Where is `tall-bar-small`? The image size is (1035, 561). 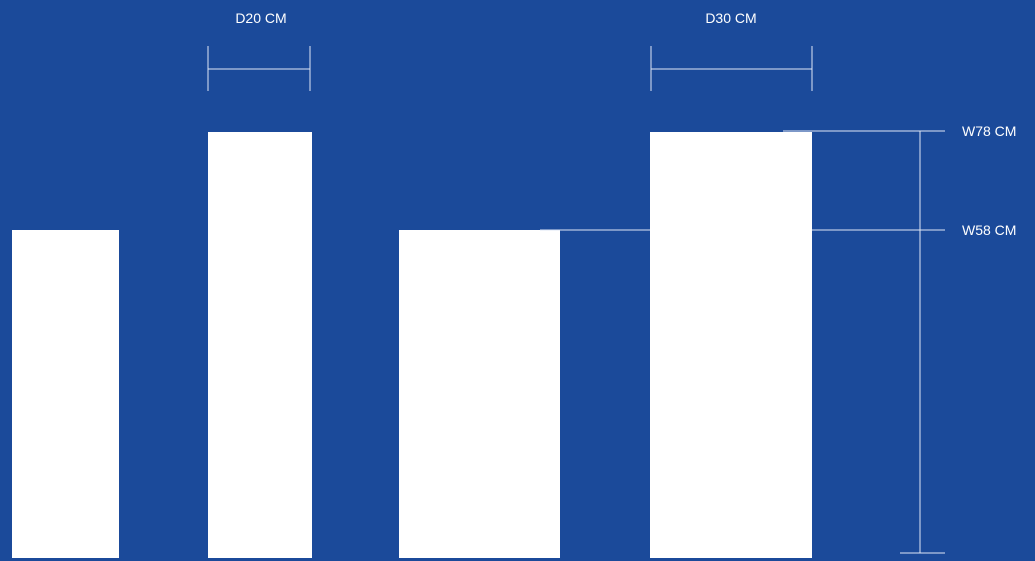 tall-bar-small is located at coordinates (260, 345).